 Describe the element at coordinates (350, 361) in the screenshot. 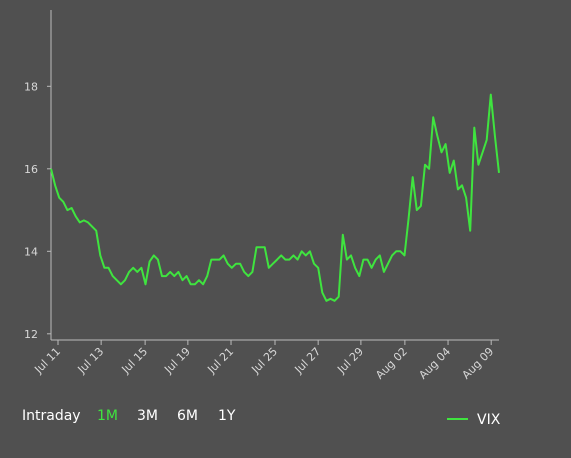

I see `x-tick-label: Jul 29` at that location.